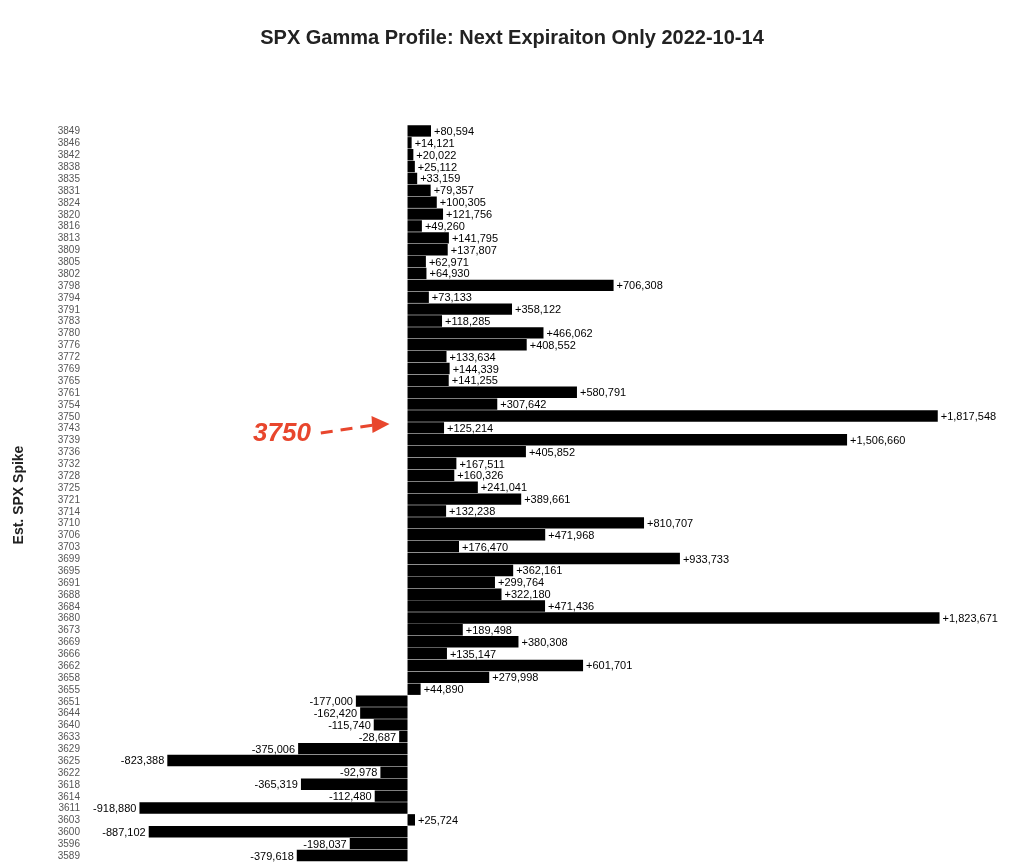 Image resolution: width=1024 pixels, height=865 pixels. What do you see at coordinates (124, 831) in the screenshot?
I see `data-label: -887,102` at bounding box center [124, 831].